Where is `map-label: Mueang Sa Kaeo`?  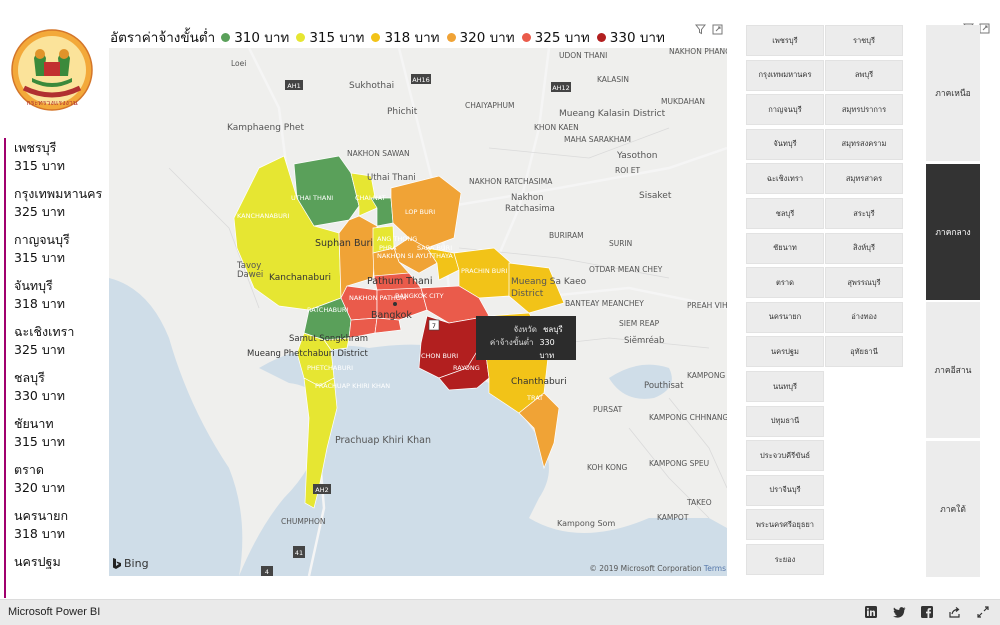
map-label: Mueang Sa Kaeo is located at coordinates (549, 282).